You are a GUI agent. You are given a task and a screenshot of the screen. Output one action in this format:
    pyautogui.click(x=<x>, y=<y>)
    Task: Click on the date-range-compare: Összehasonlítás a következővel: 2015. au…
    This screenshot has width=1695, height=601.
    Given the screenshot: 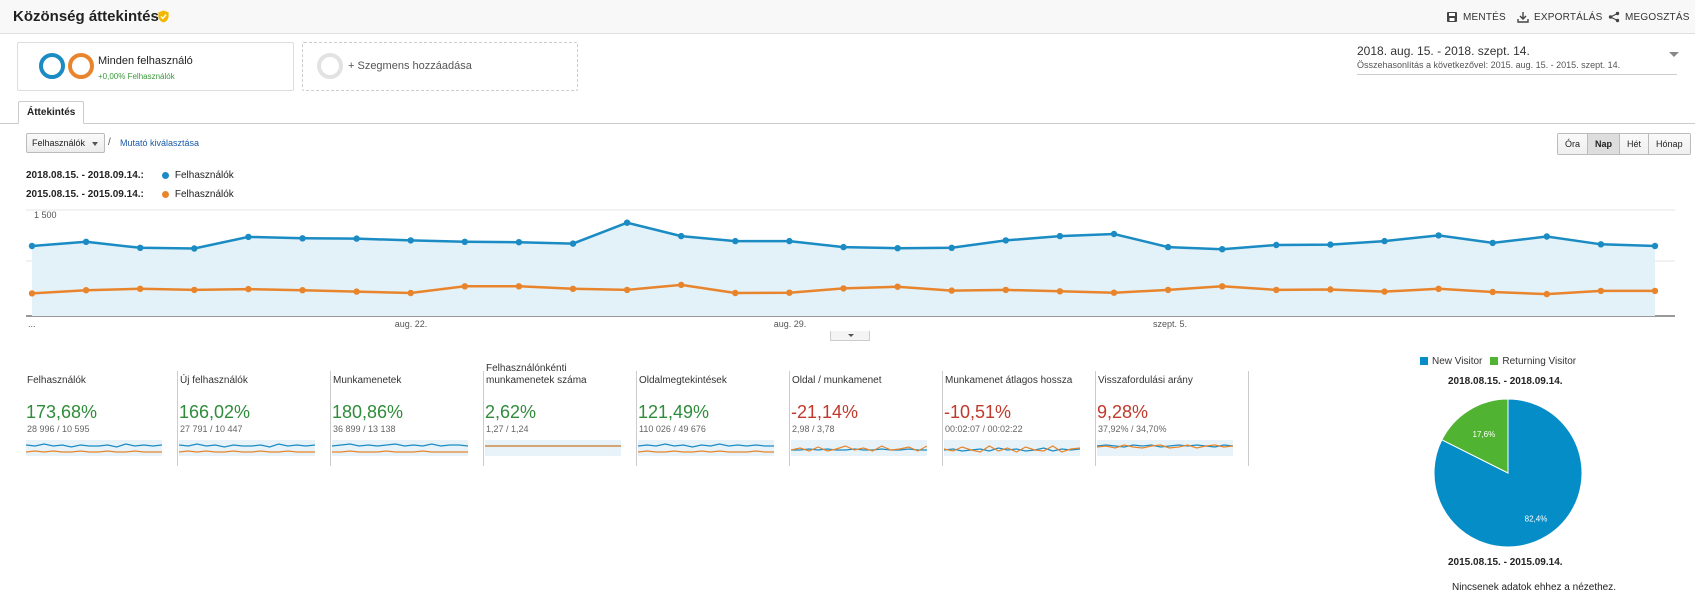 What is the action you would take?
    pyautogui.click(x=1489, y=65)
    